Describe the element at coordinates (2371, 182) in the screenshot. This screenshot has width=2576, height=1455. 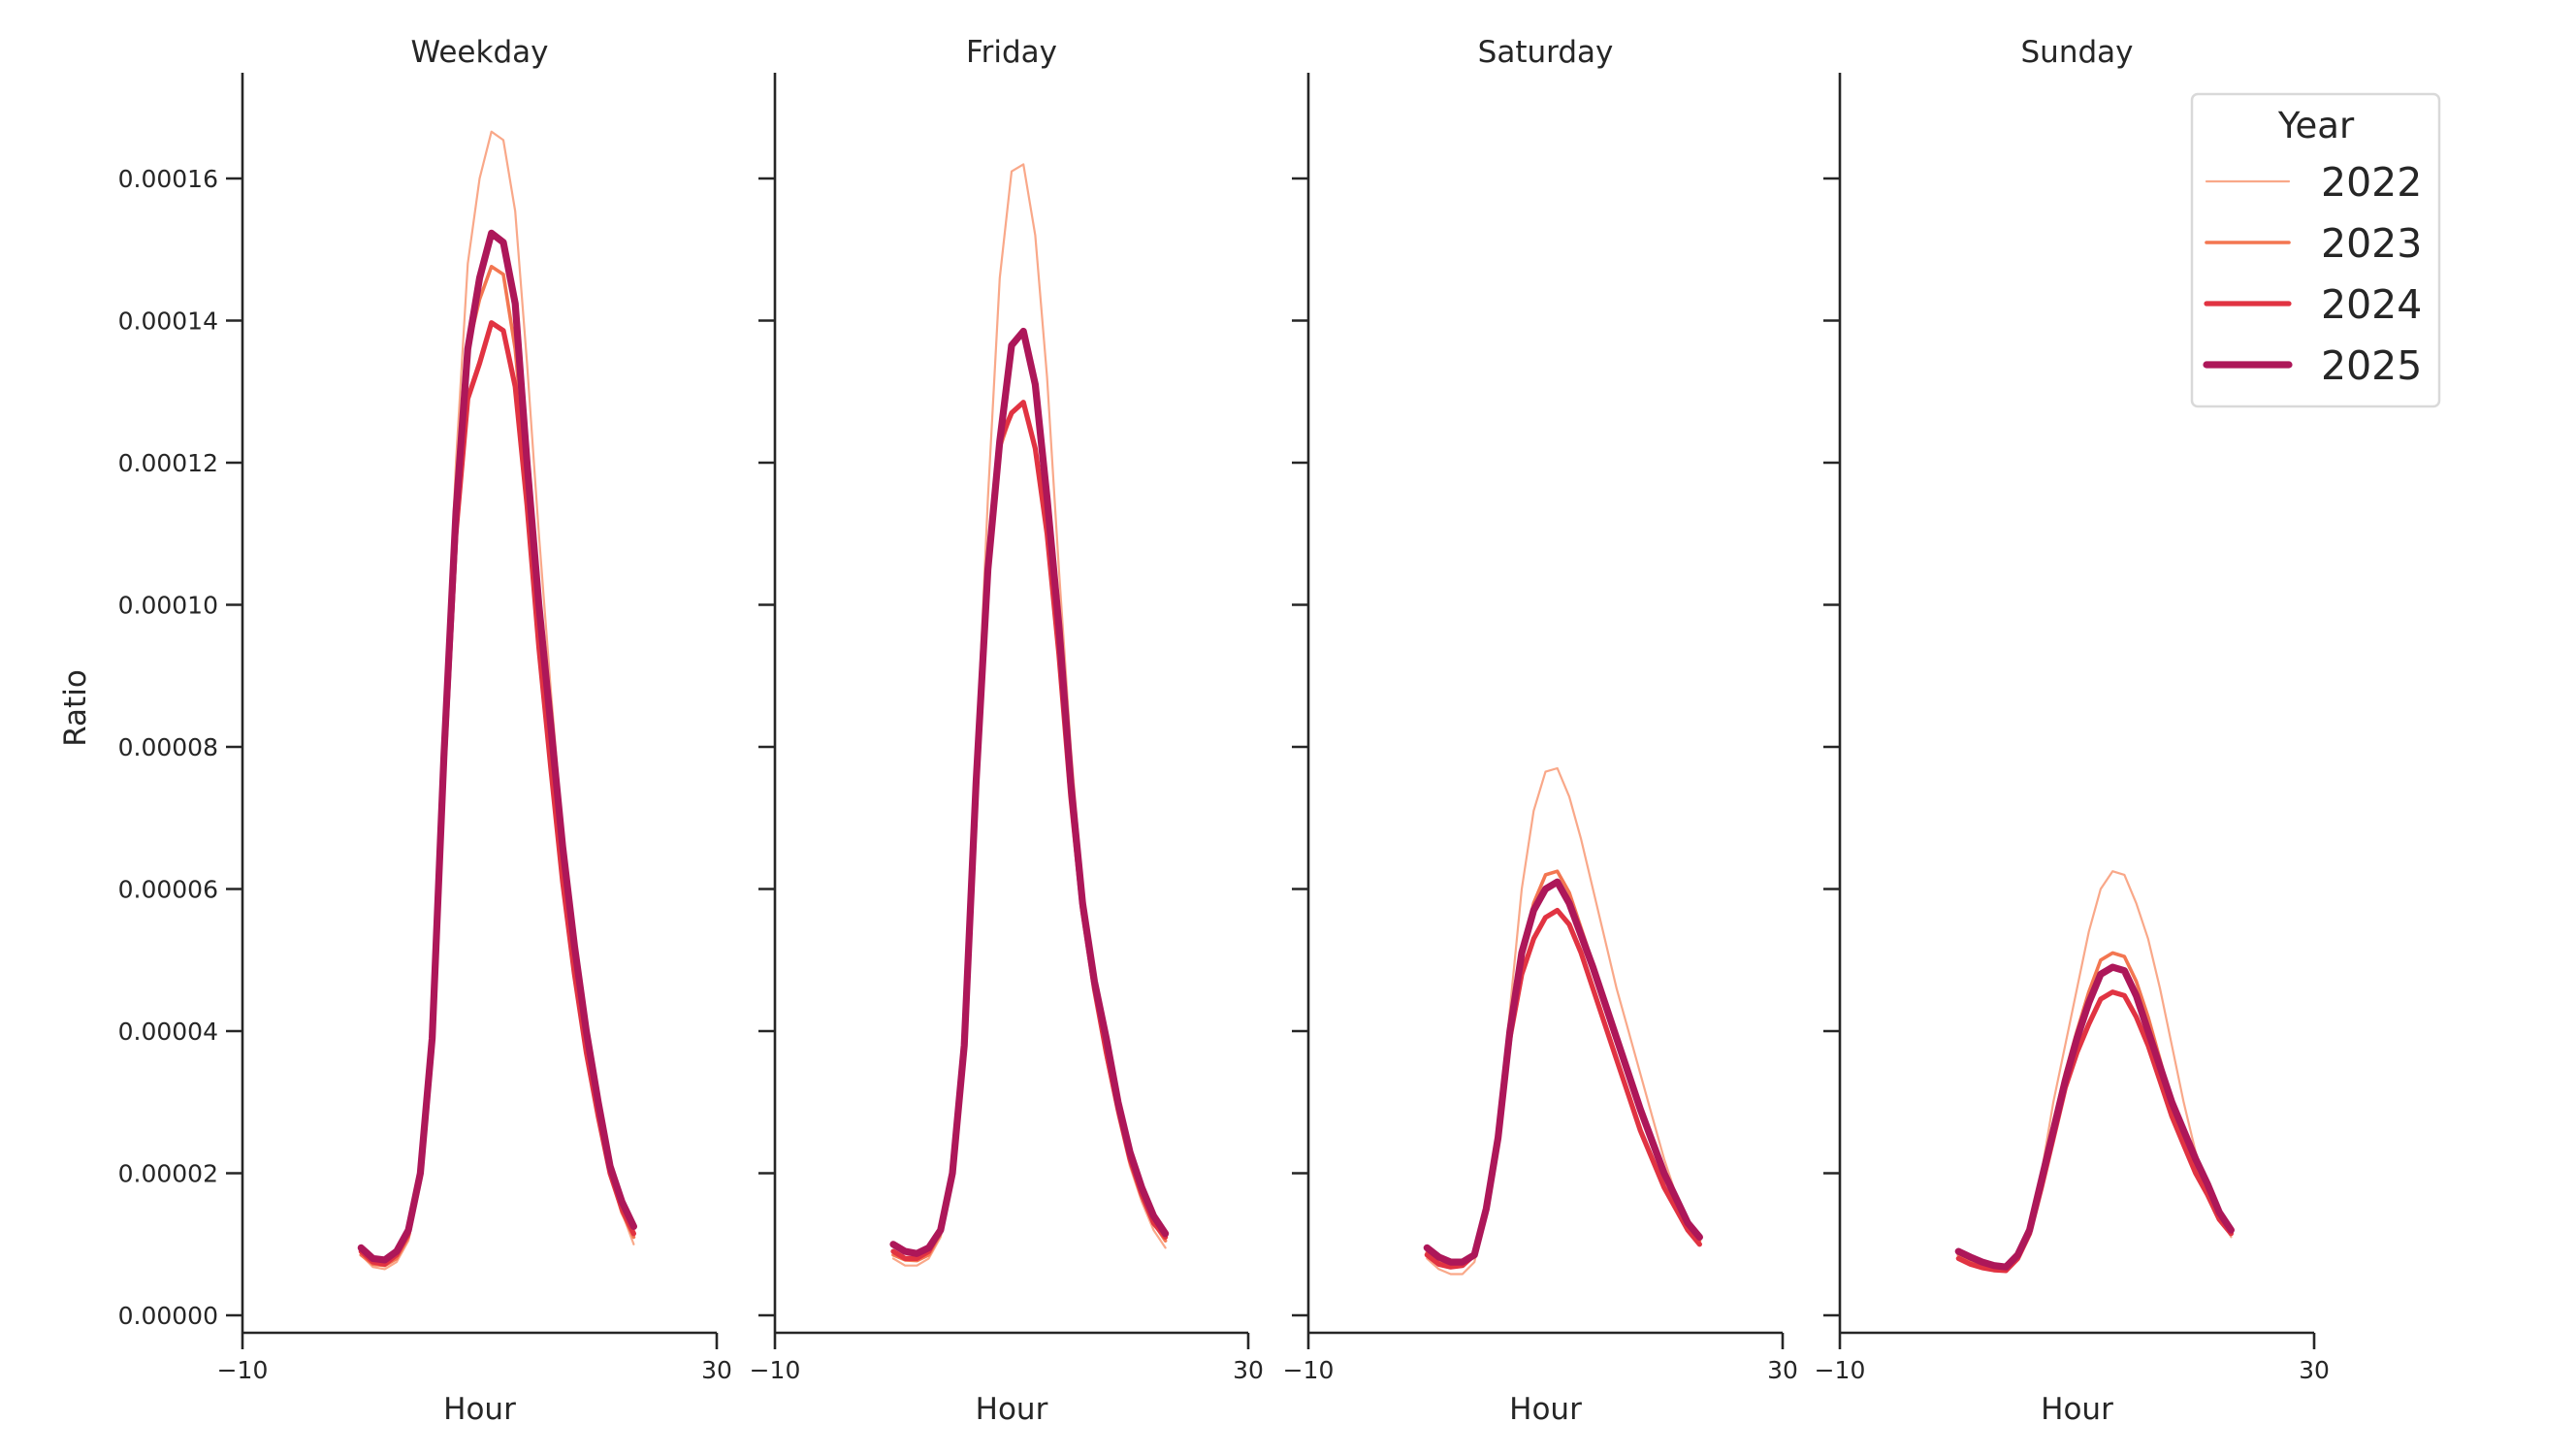
I see `legend-label: 2022` at that location.